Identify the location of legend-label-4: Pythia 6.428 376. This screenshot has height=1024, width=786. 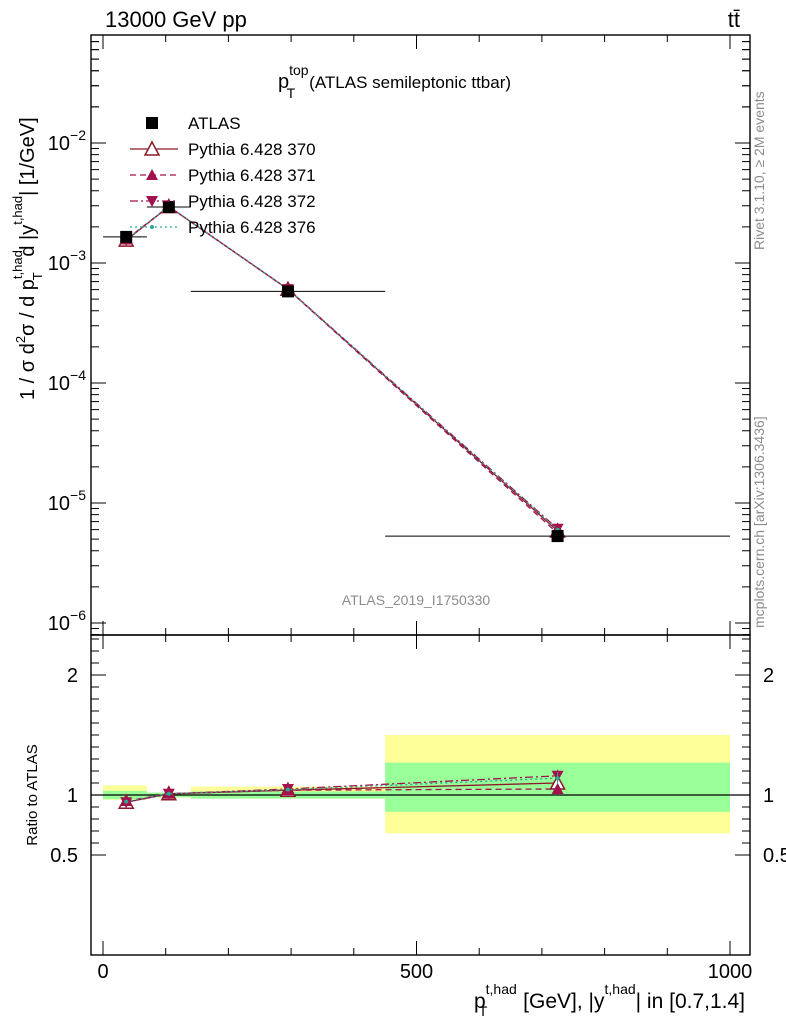
(252, 227).